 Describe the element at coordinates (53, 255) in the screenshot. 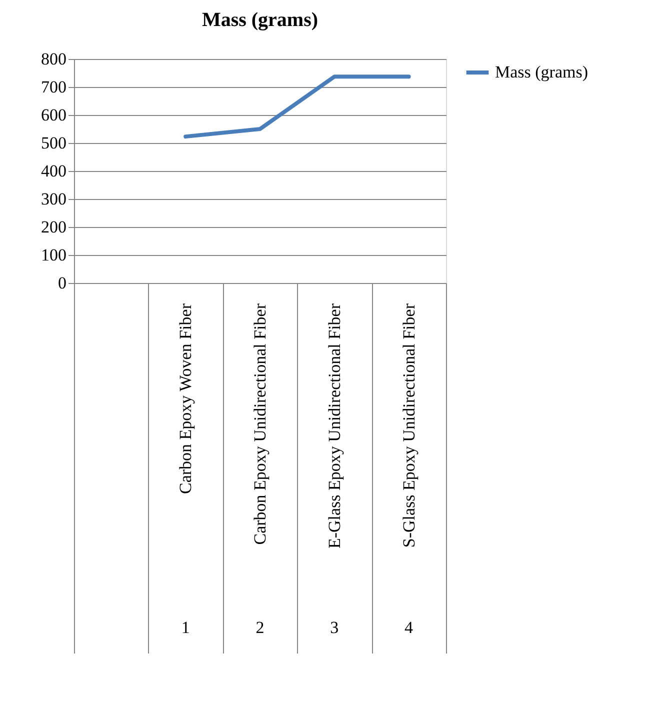

I see `y-tick-label: 100` at that location.